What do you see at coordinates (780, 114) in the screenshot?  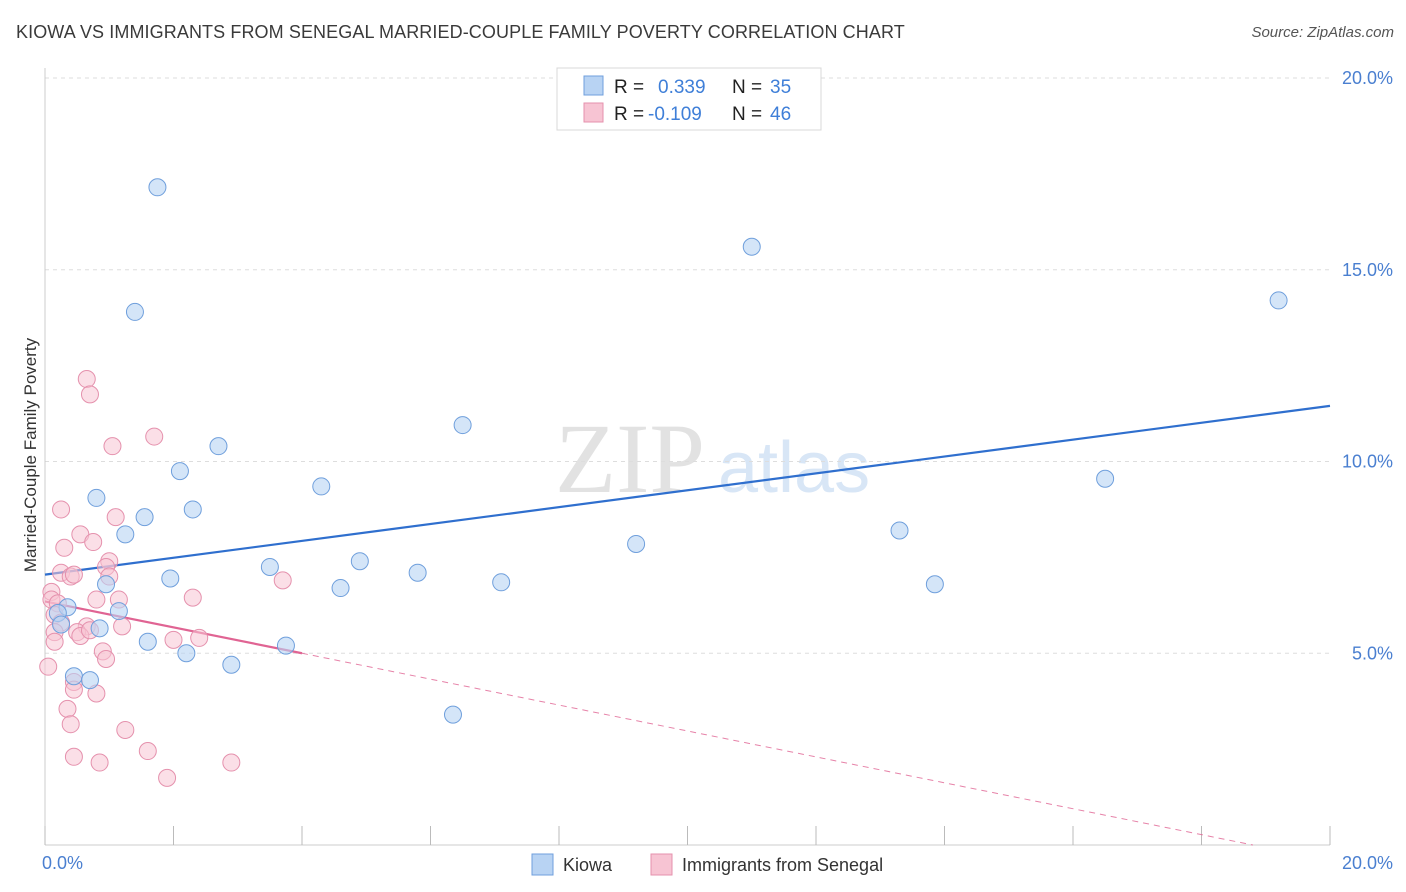 I see `legend-n-value-senegal: 46` at bounding box center [780, 114].